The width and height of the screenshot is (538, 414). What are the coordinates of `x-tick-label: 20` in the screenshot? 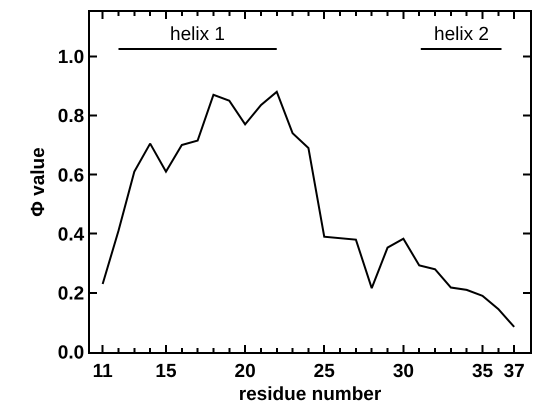 It's located at (245, 371).